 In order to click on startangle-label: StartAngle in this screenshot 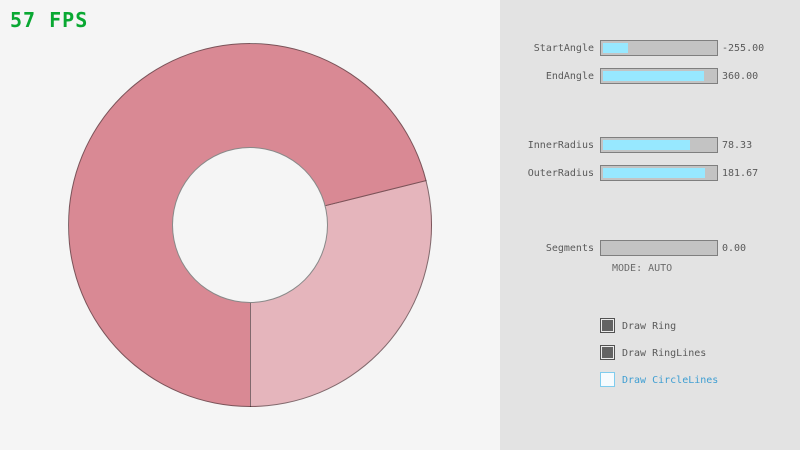, I will do `click(563, 48)`.